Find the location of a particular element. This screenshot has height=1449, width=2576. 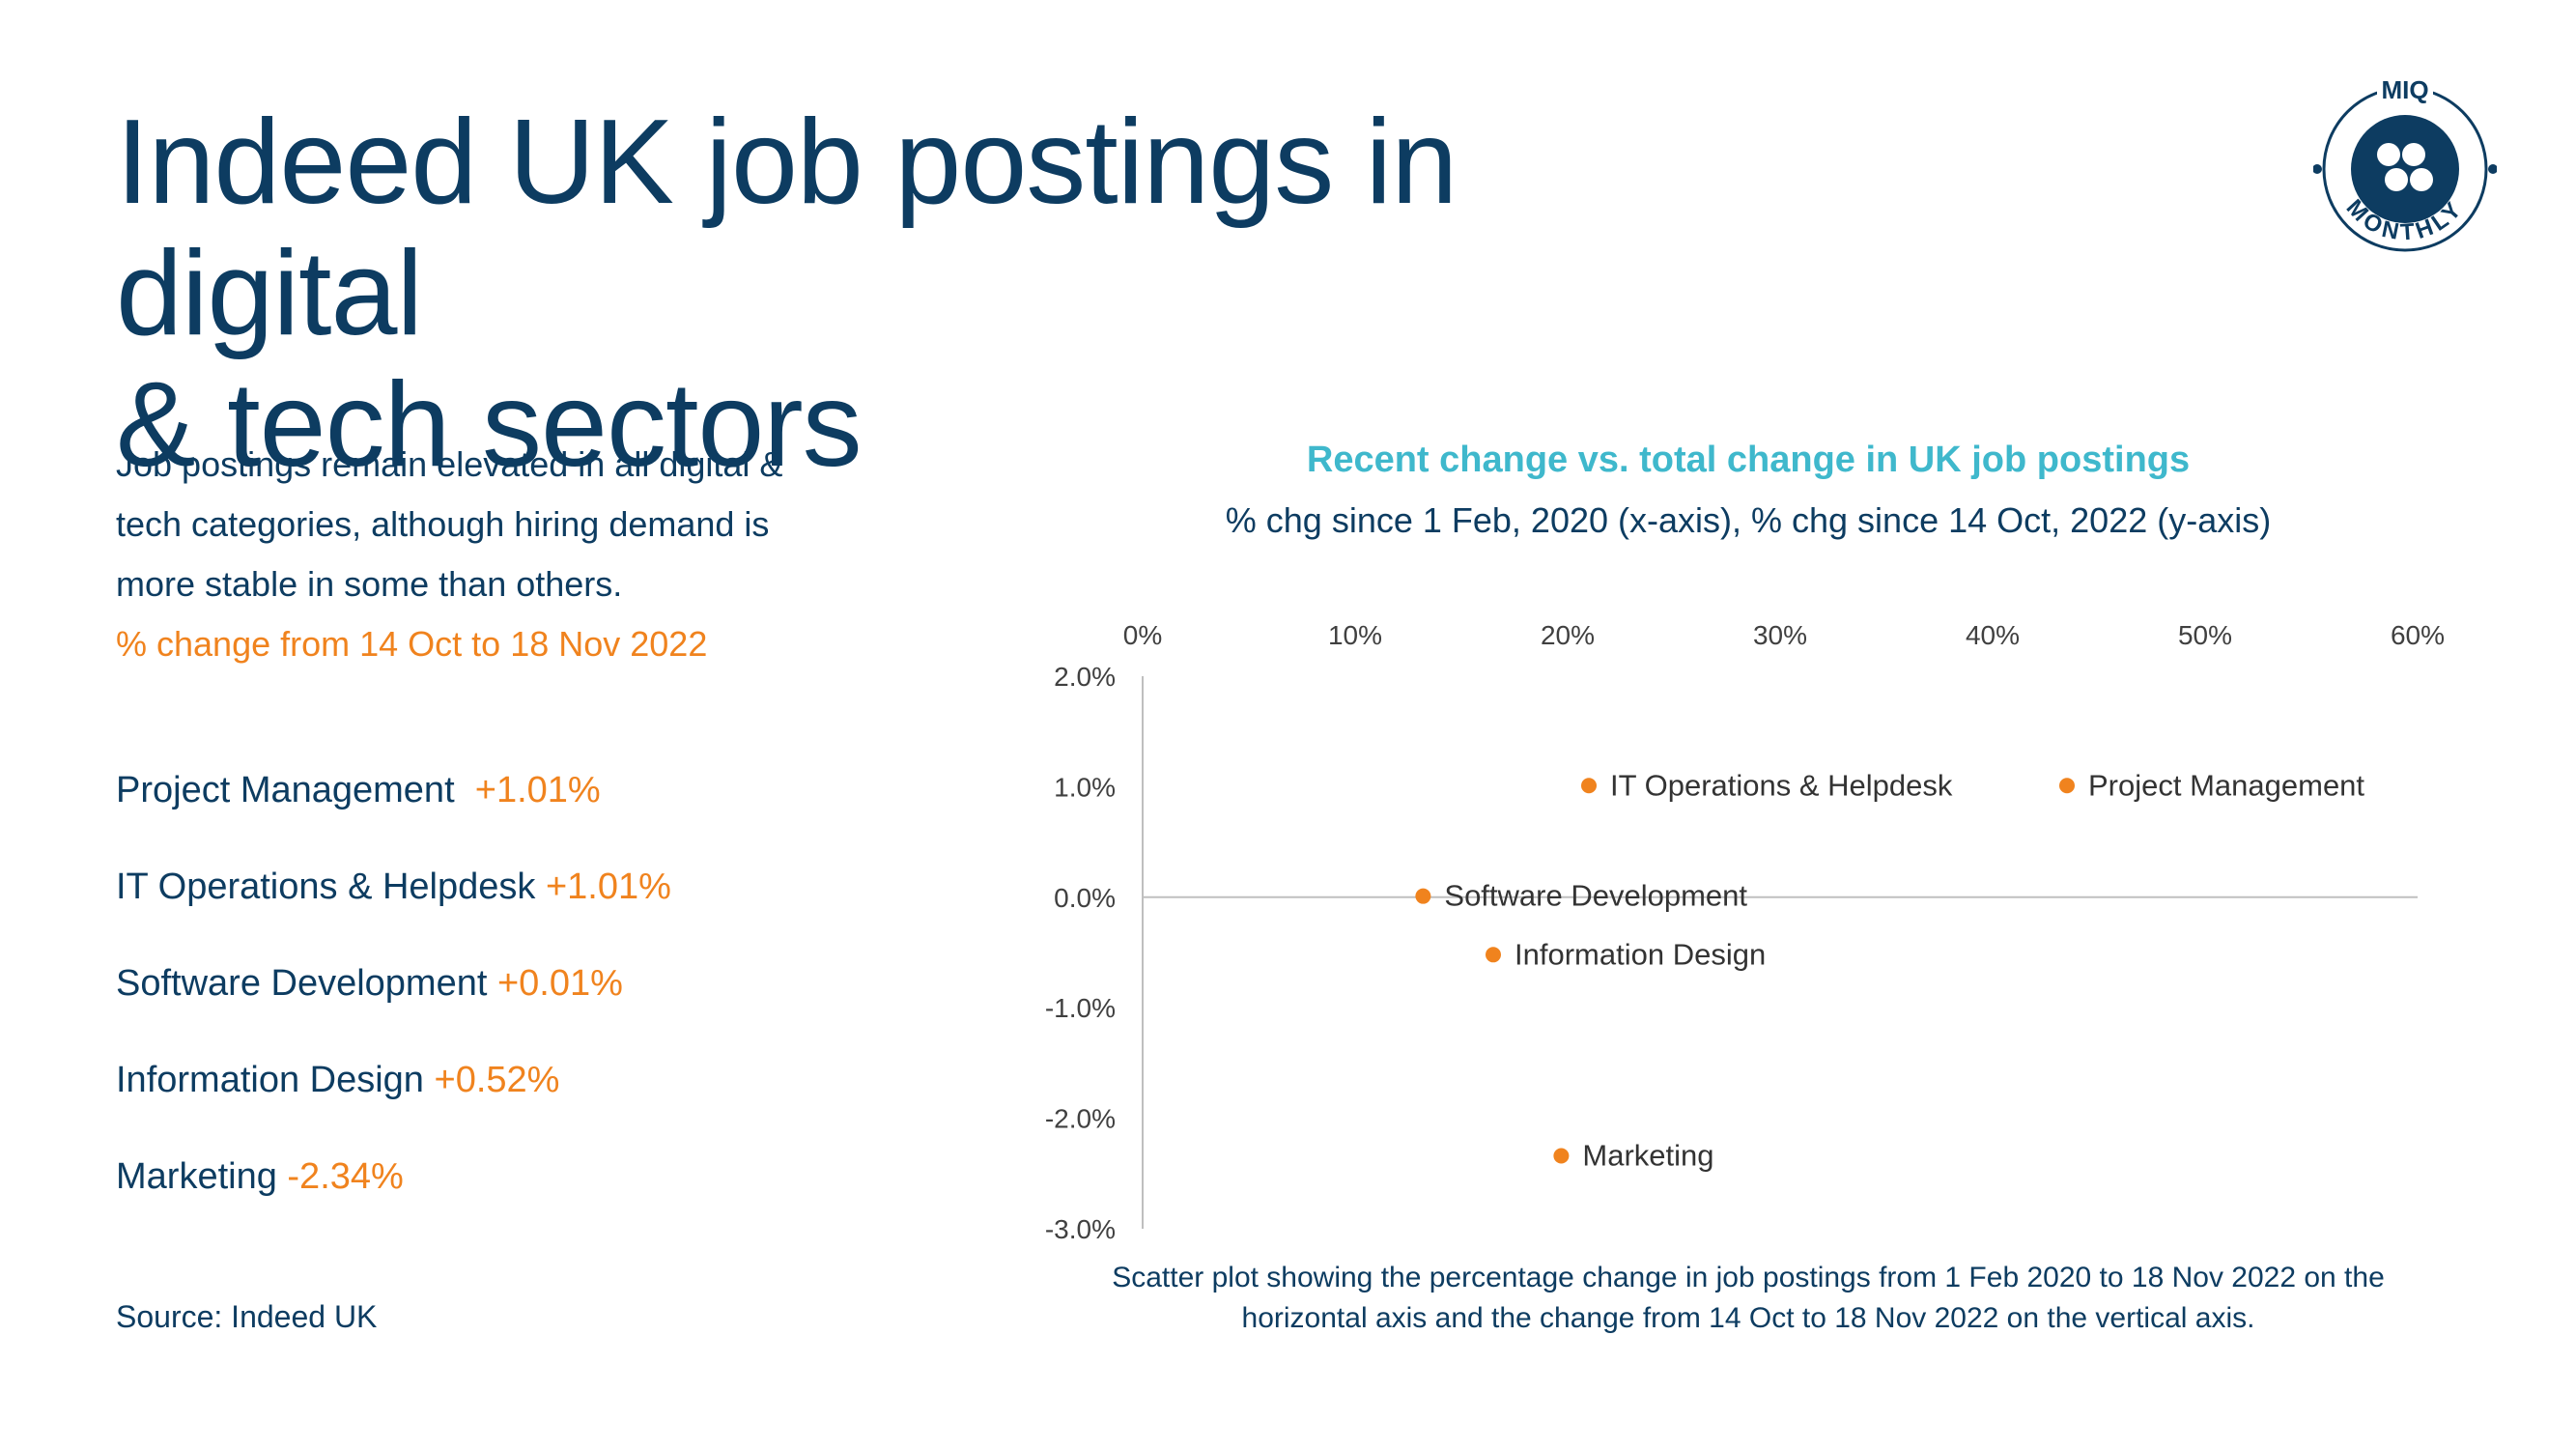

stat-row: IT Operations & Helpdesk +1.01% is located at coordinates (483, 908).